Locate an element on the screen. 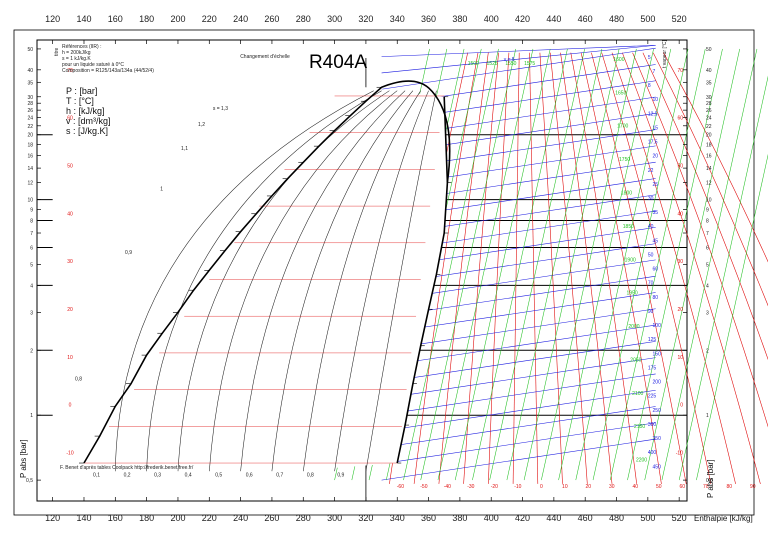 The image size is (768, 543). volume-label: 150 is located at coordinates (657, 354).